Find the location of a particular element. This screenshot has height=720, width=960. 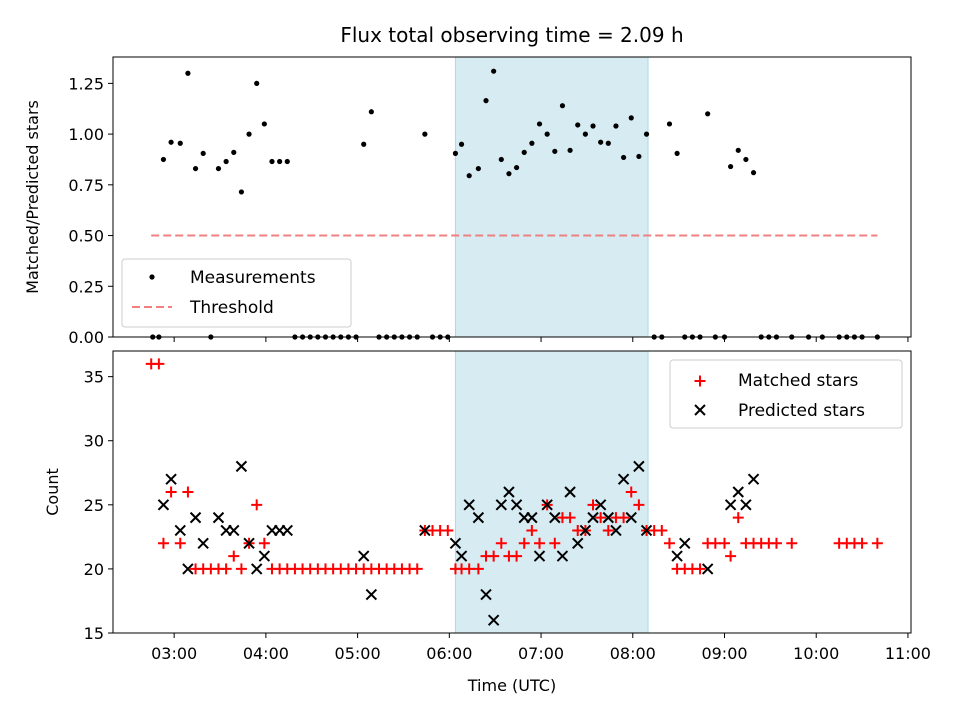

y-tick-label: 0.75 is located at coordinates (86, 185).